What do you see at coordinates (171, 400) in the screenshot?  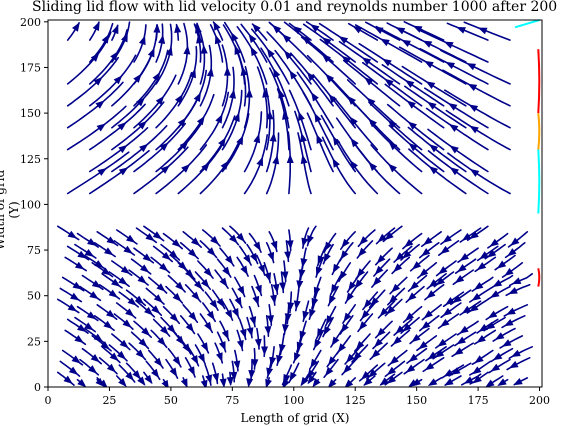 I see `x-tick-label: 50` at bounding box center [171, 400].